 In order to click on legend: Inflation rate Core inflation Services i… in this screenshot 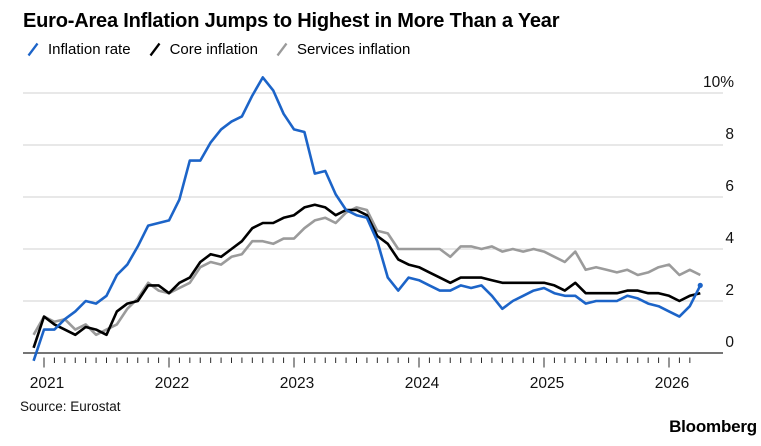, I will do `click(218, 49)`.